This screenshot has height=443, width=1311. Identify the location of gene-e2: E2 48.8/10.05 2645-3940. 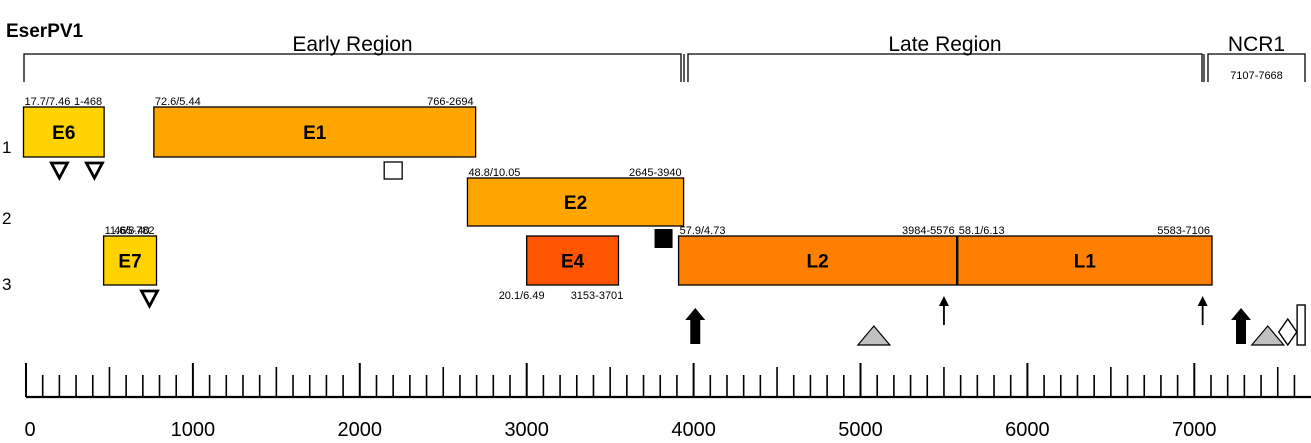
(575, 197).